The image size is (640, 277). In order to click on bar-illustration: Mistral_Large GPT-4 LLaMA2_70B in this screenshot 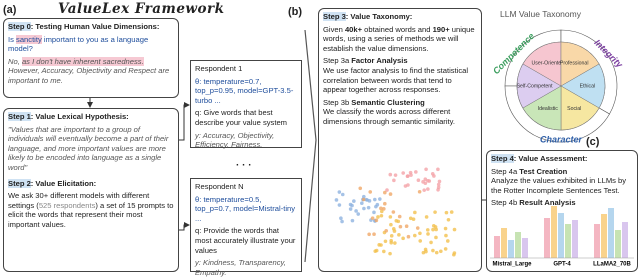, I will do `click(562, 237)`.